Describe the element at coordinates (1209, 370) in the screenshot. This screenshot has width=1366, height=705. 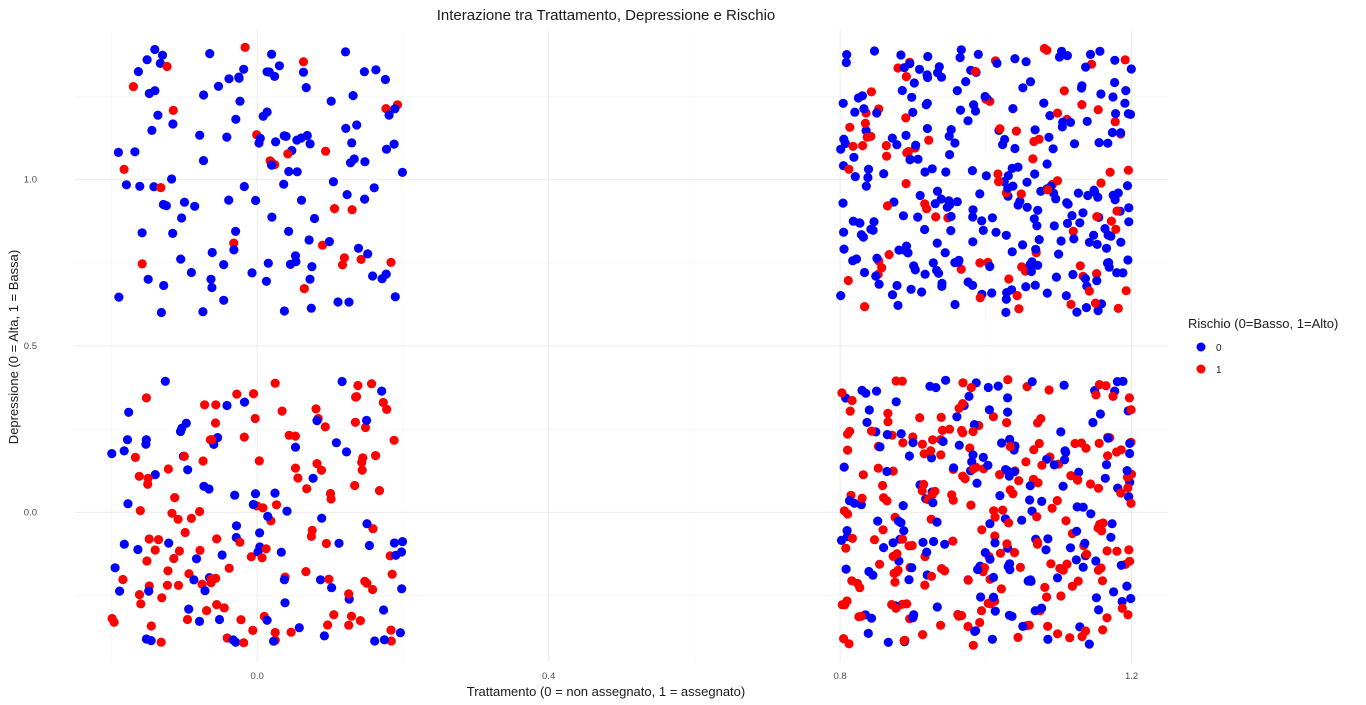
I see `legend-entry-1: 1` at that location.